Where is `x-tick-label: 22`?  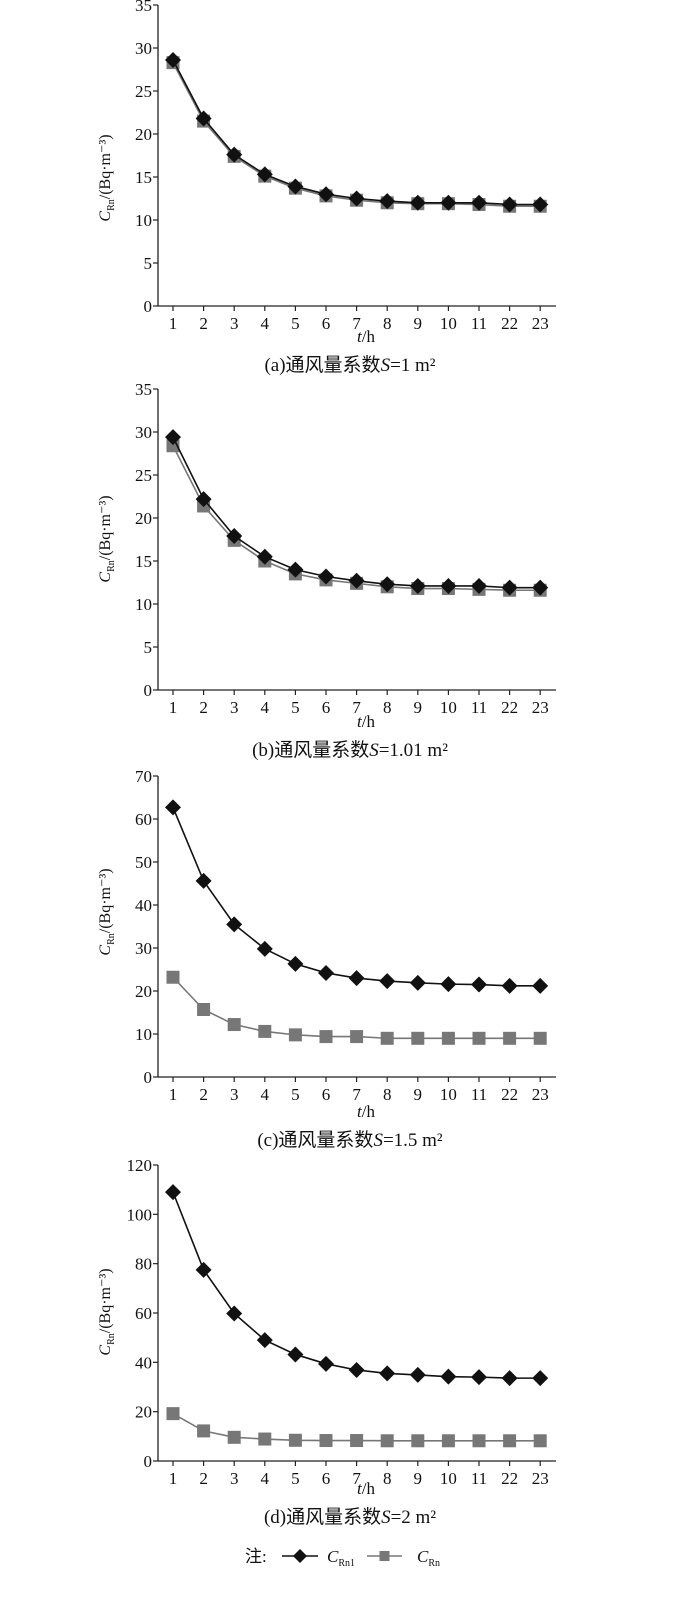 x-tick-label: 22 is located at coordinates (509, 1094).